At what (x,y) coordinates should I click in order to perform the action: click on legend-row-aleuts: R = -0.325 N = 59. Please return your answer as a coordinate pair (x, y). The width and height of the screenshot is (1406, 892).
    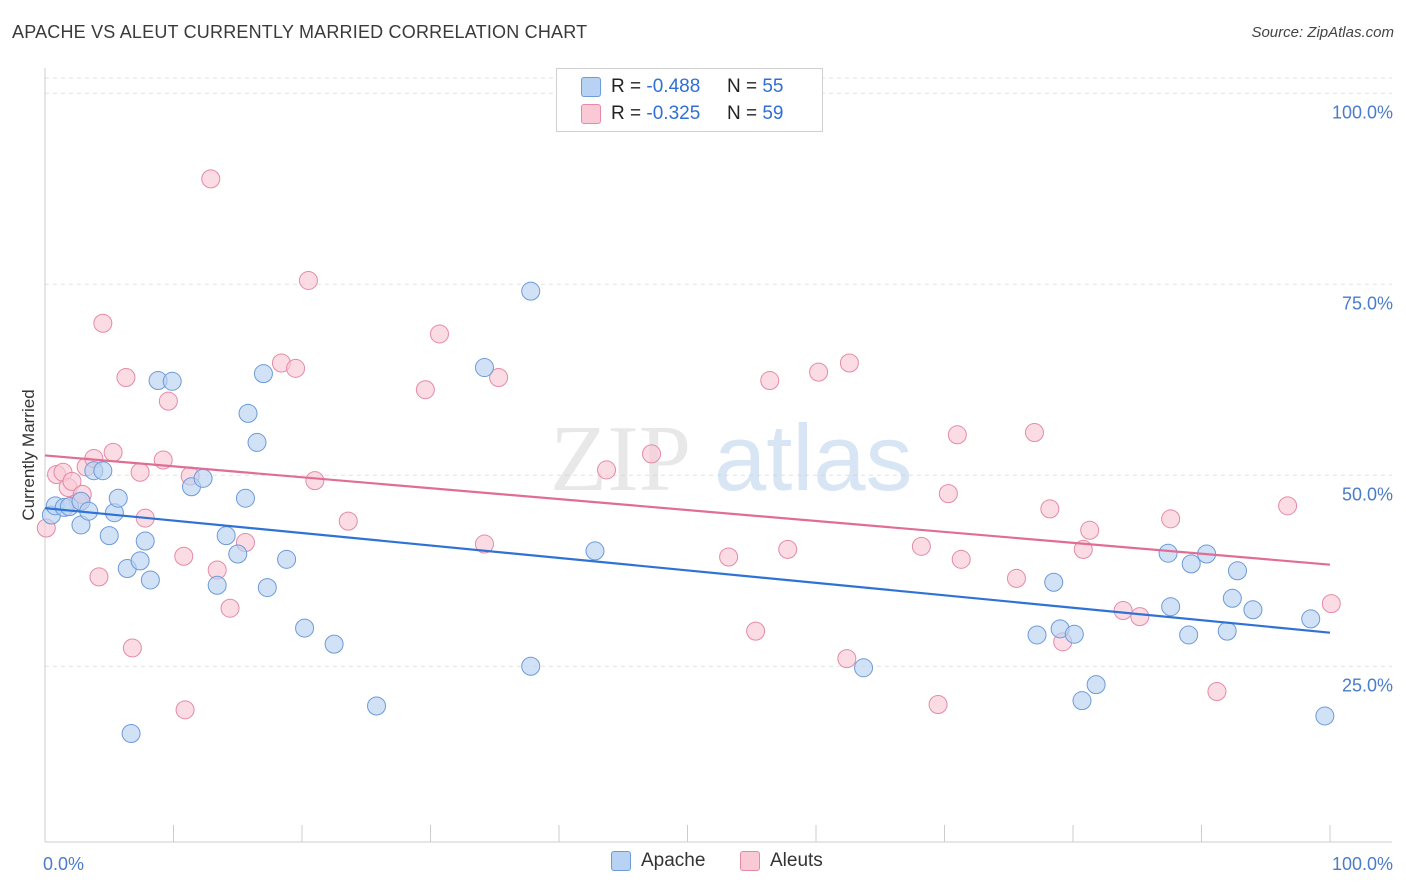
    Looking at the image, I should click on (682, 114).